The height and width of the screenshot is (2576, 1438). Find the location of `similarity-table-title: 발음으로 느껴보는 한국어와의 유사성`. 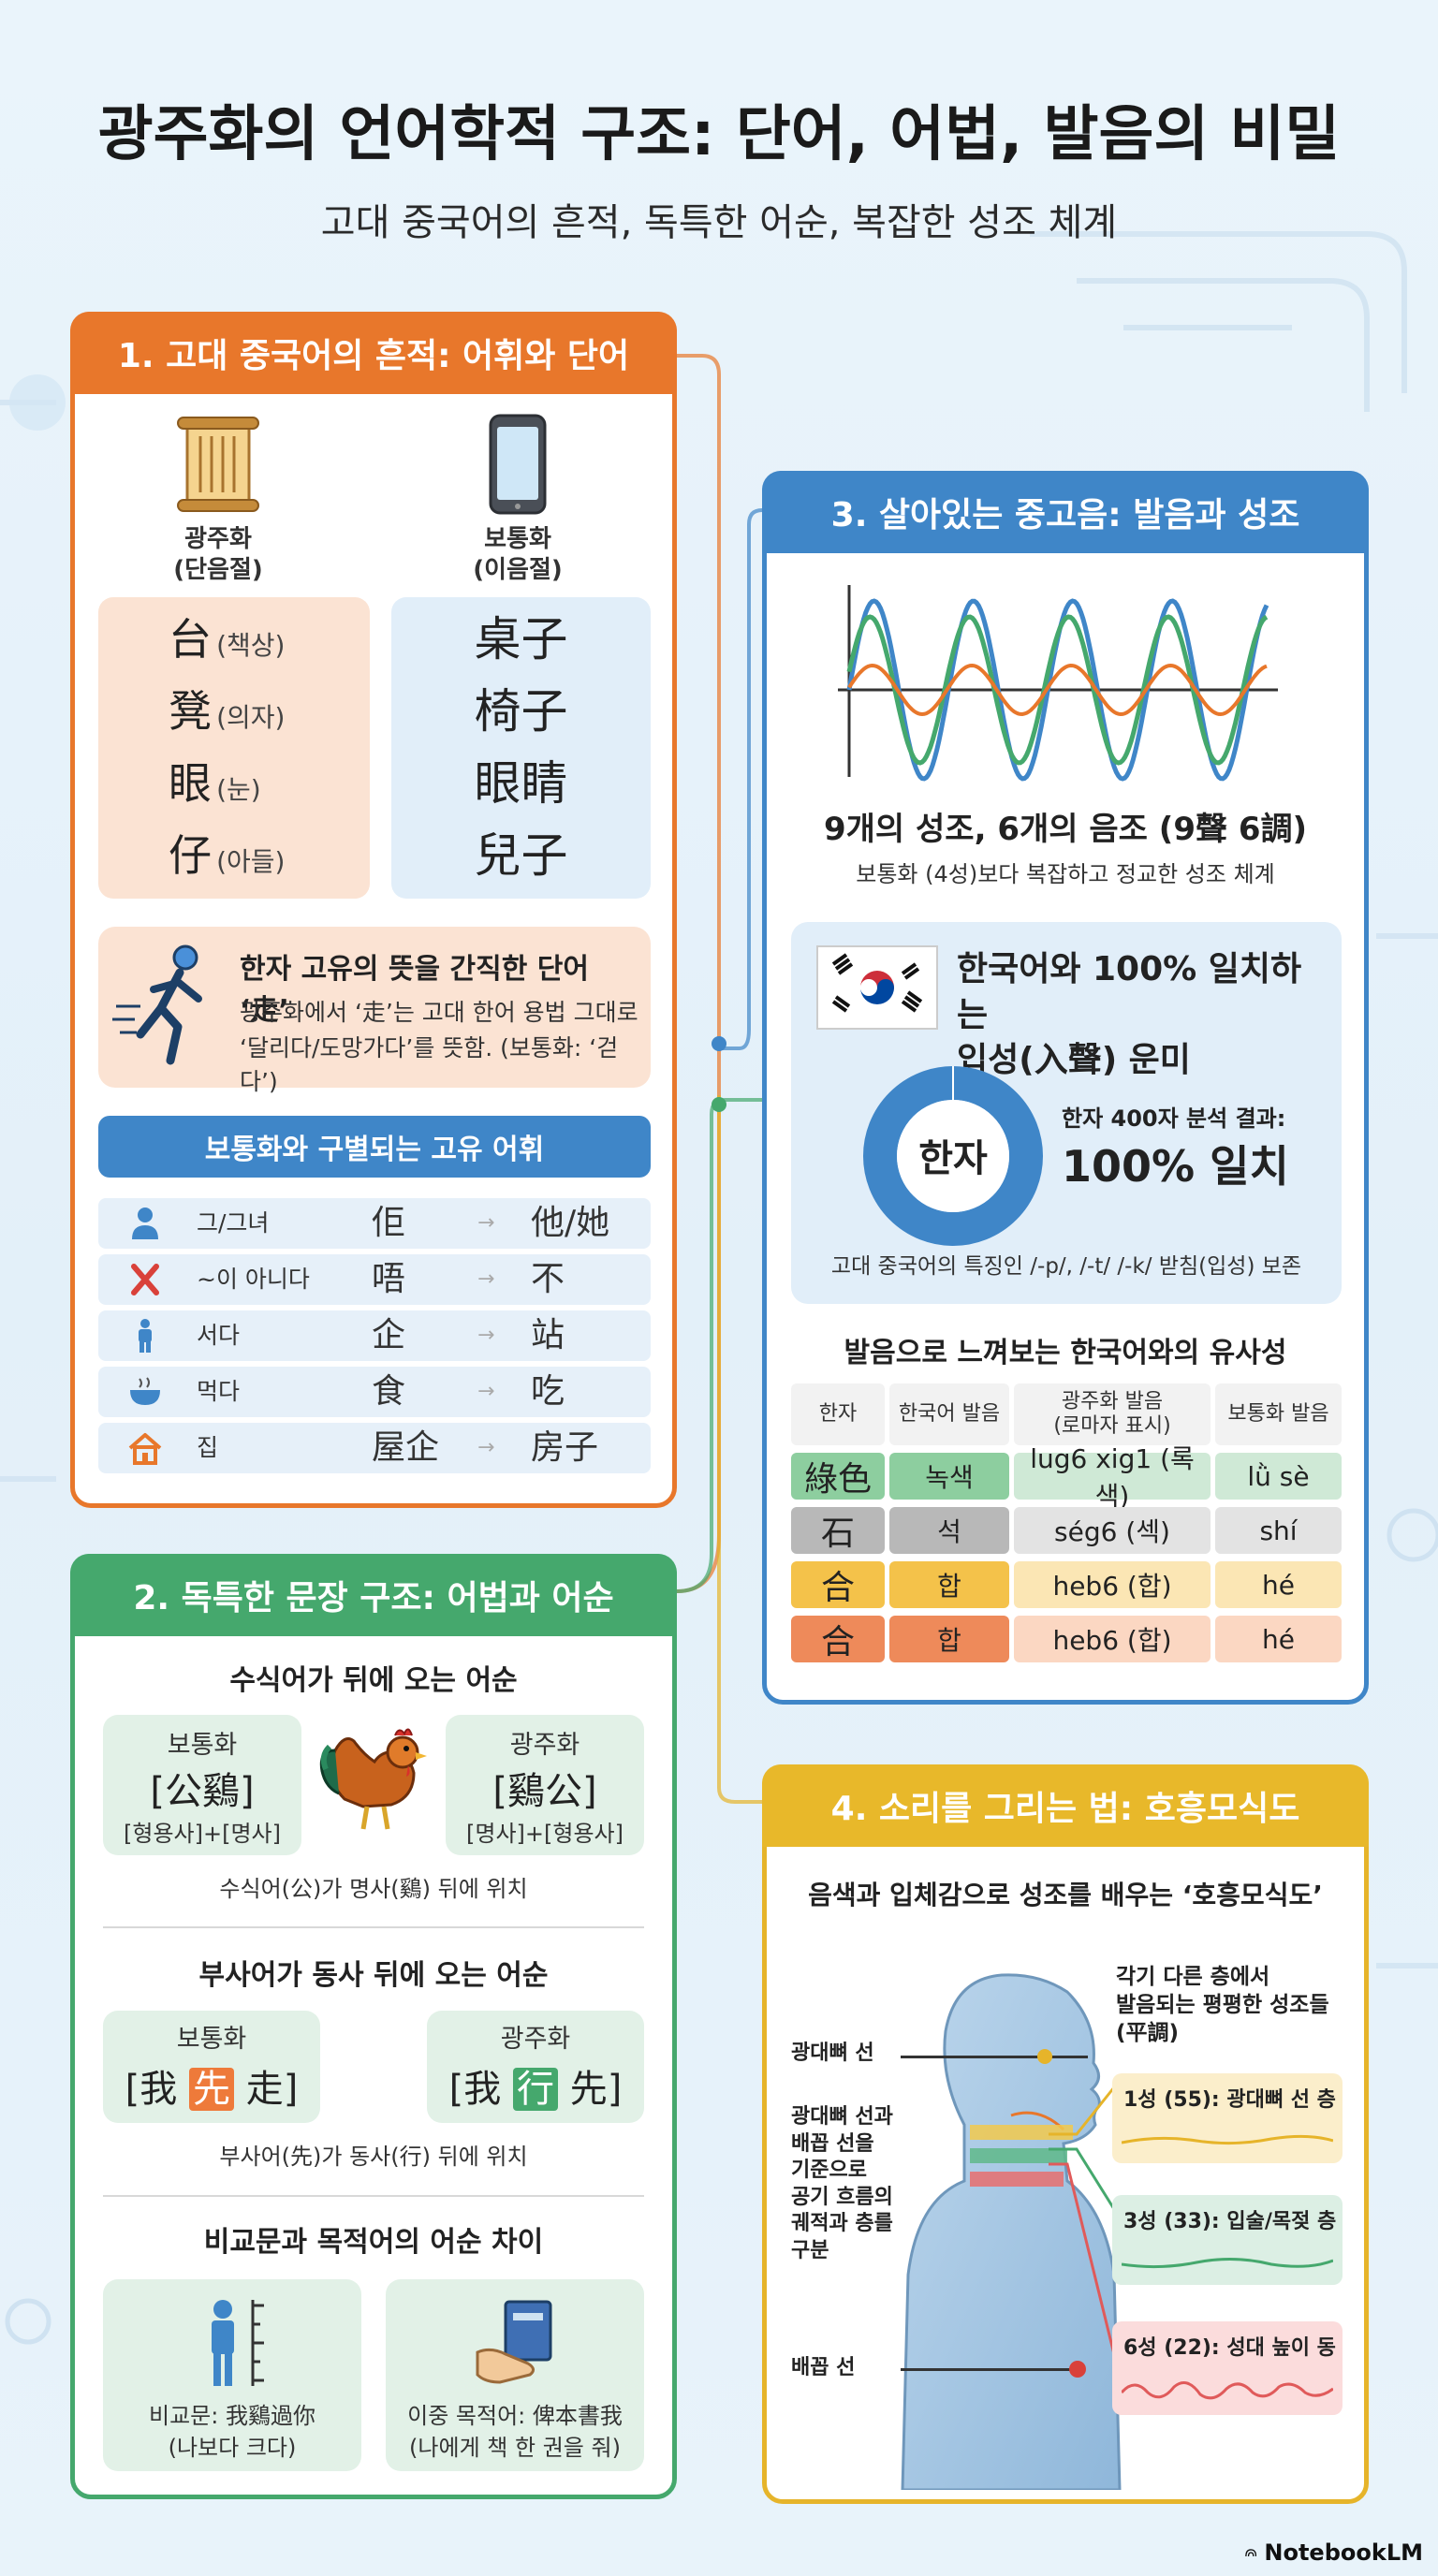

similarity-table-title: 발음으로 느껴보는 한국어와의 유사성 is located at coordinates (1065, 1353).